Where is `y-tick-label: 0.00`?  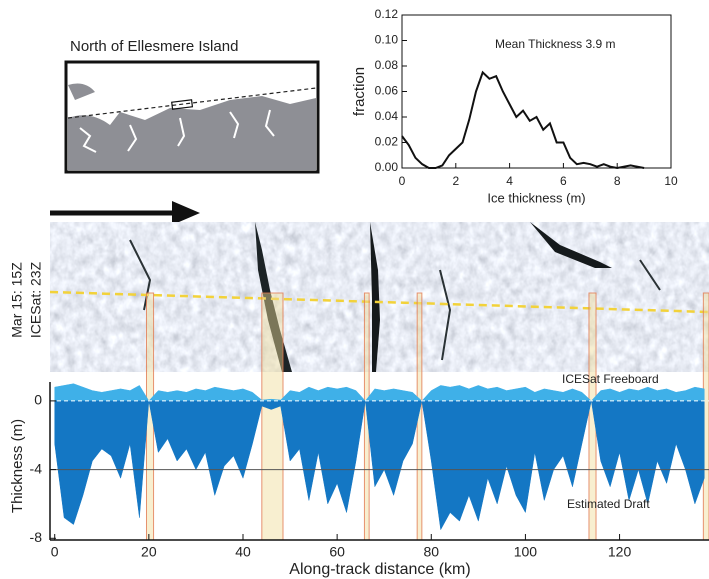 y-tick-label: 0.00 is located at coordinates (387, 167).